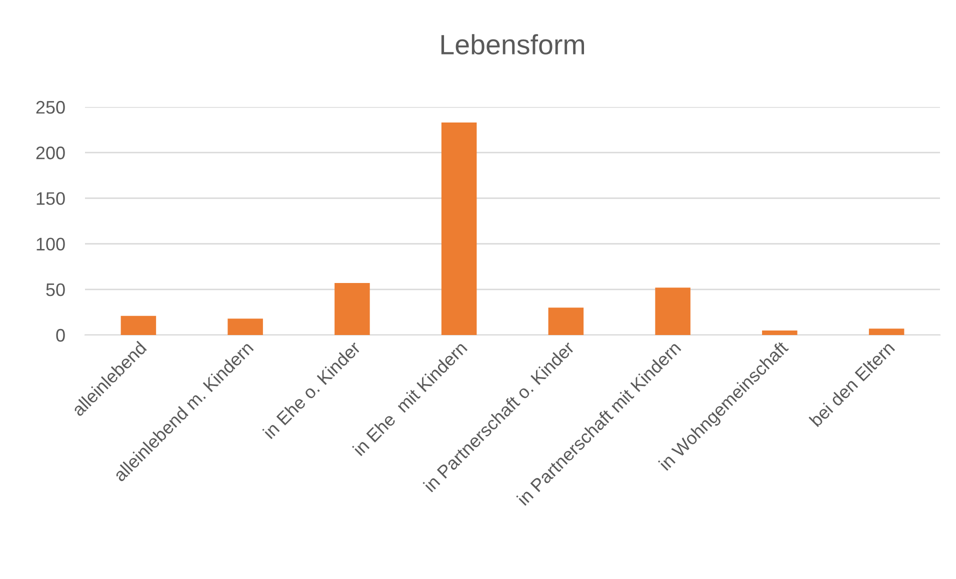 The height and width of the screenshot is (579, 956). Describe the element at coordinates (50, 198) in the screenshot. I see `y-tick-label: 150` at that location.